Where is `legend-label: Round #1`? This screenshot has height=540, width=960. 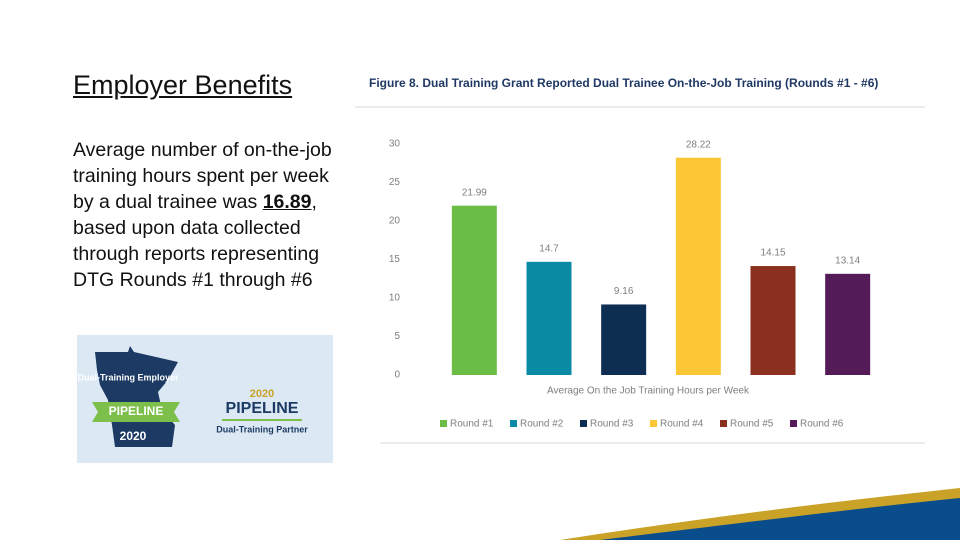 legend-label: Round #1 is located at coordinates (472, 424).